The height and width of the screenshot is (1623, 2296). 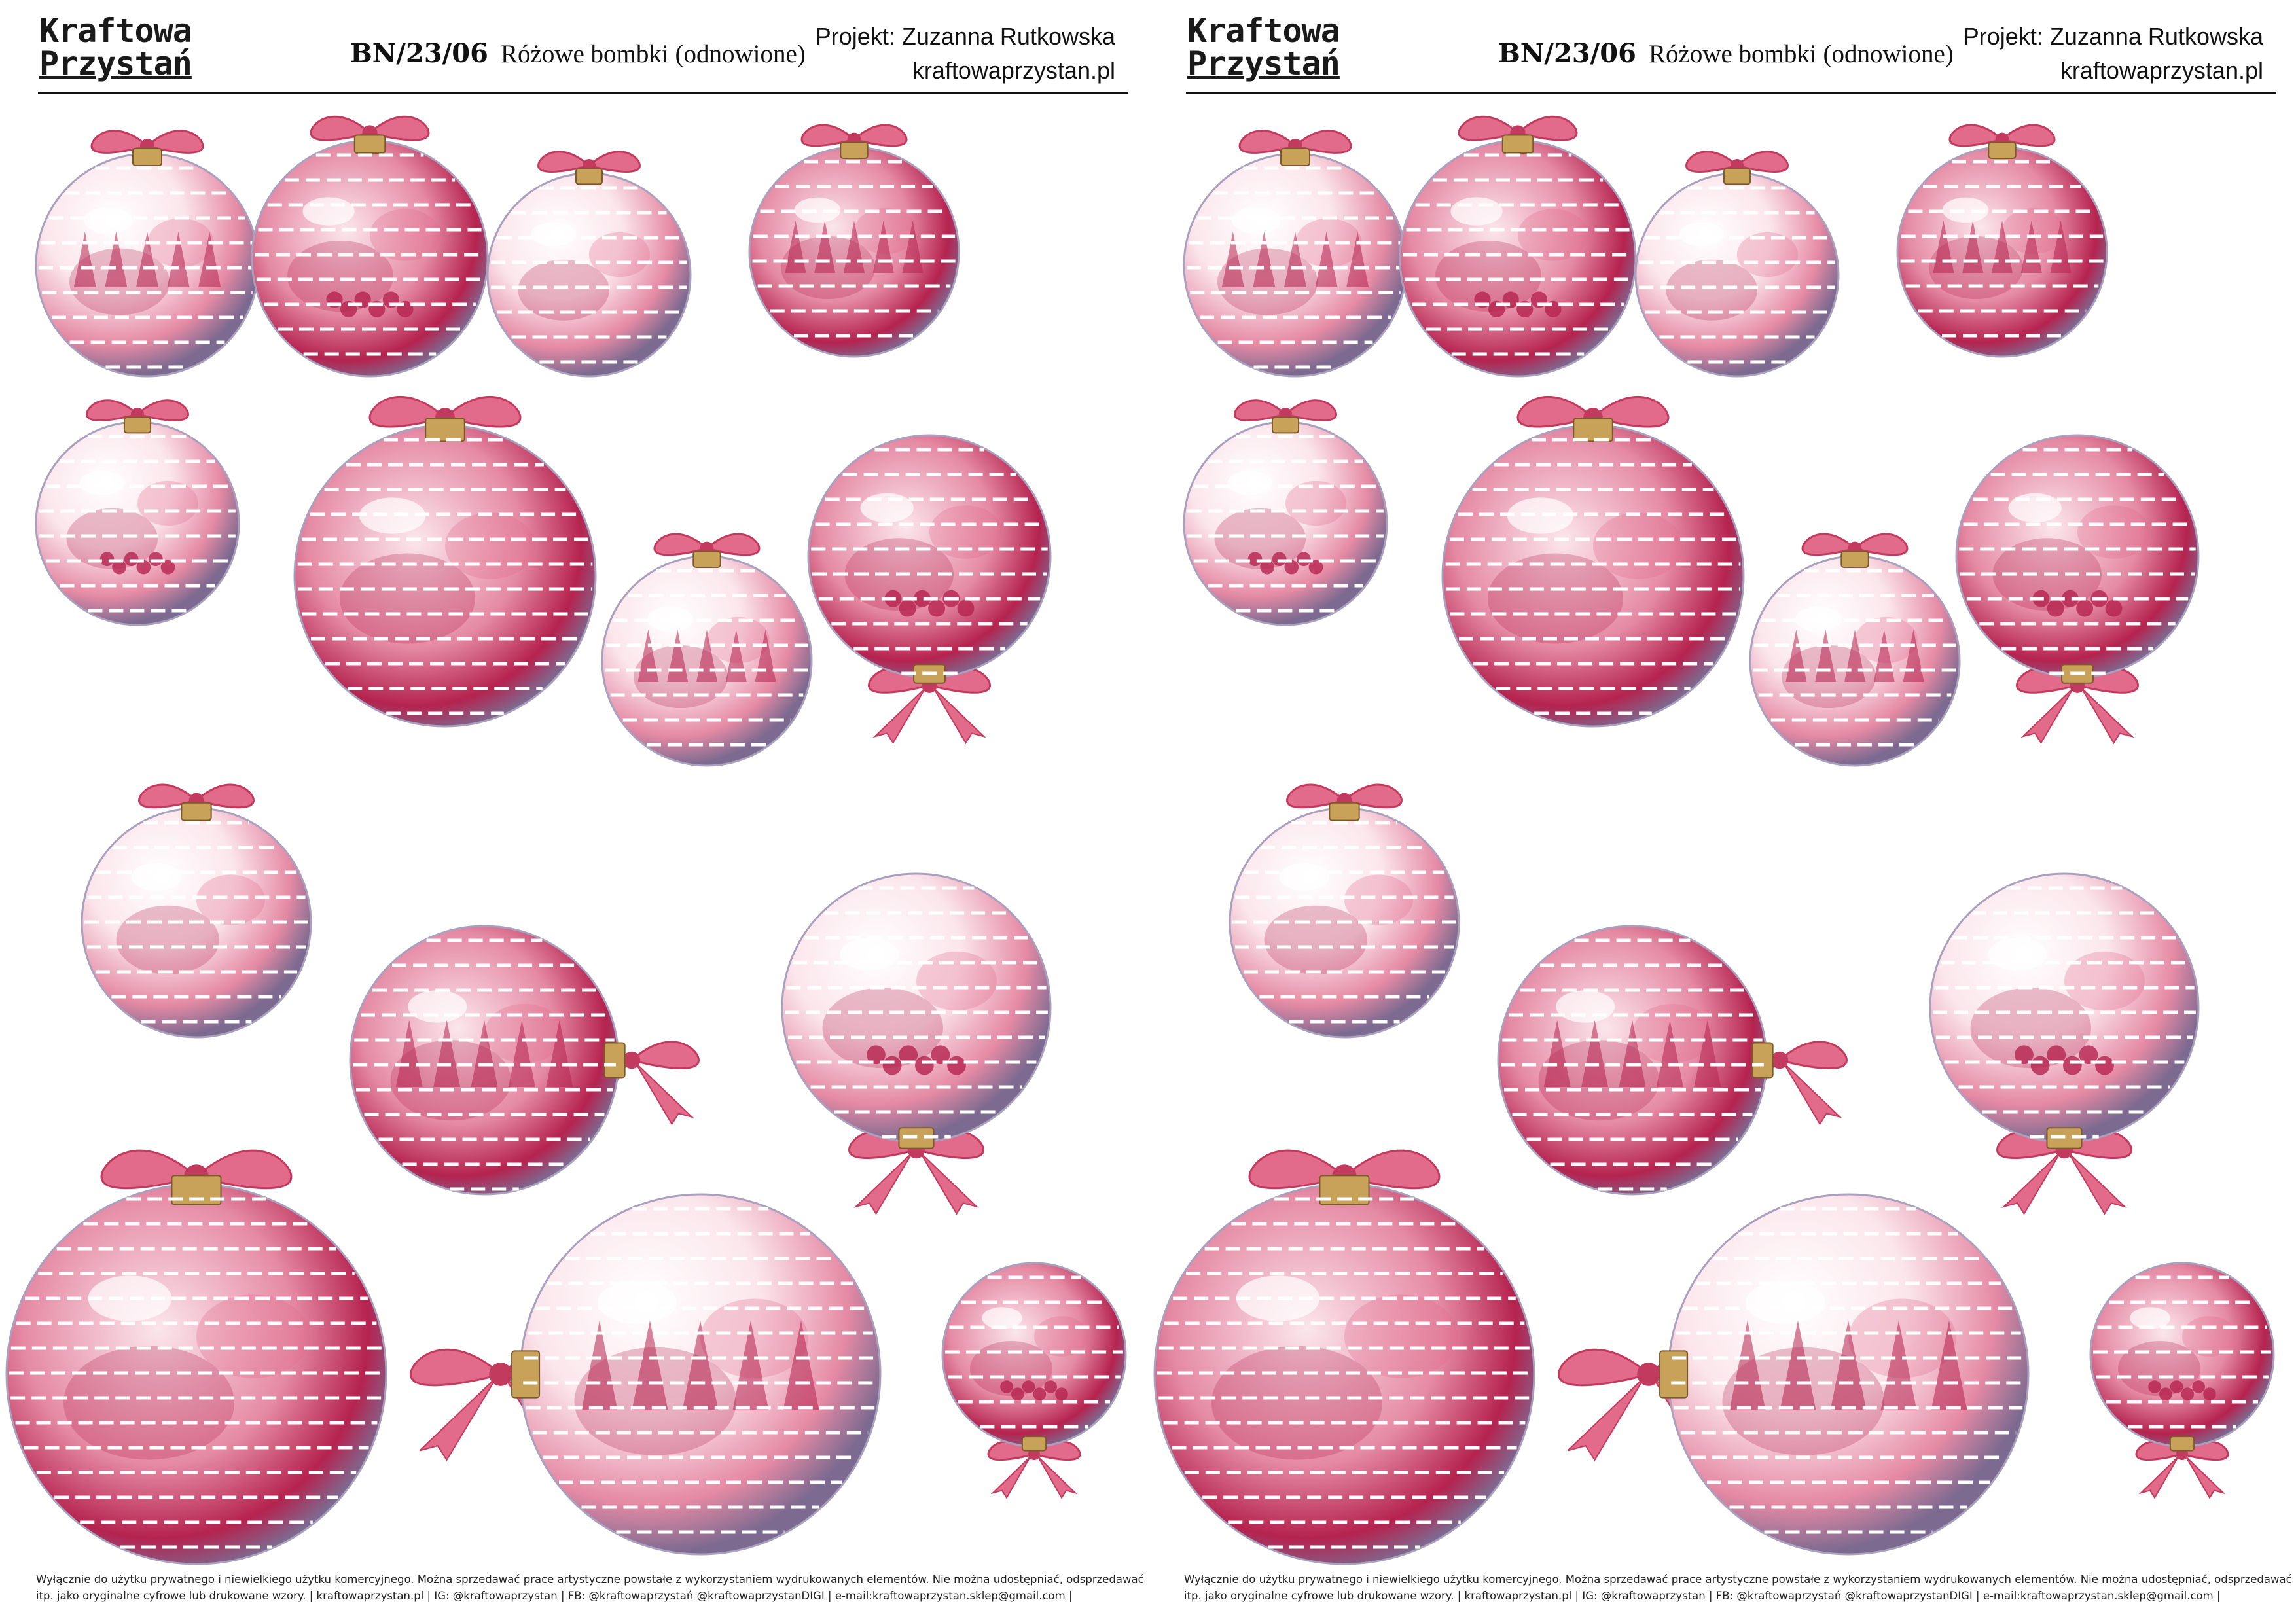 What do you see at coordinates (2161, 70) in the screenshot?
I see `project-website: kraftowaprzystan.pl` at bounding box center [2161, 70].